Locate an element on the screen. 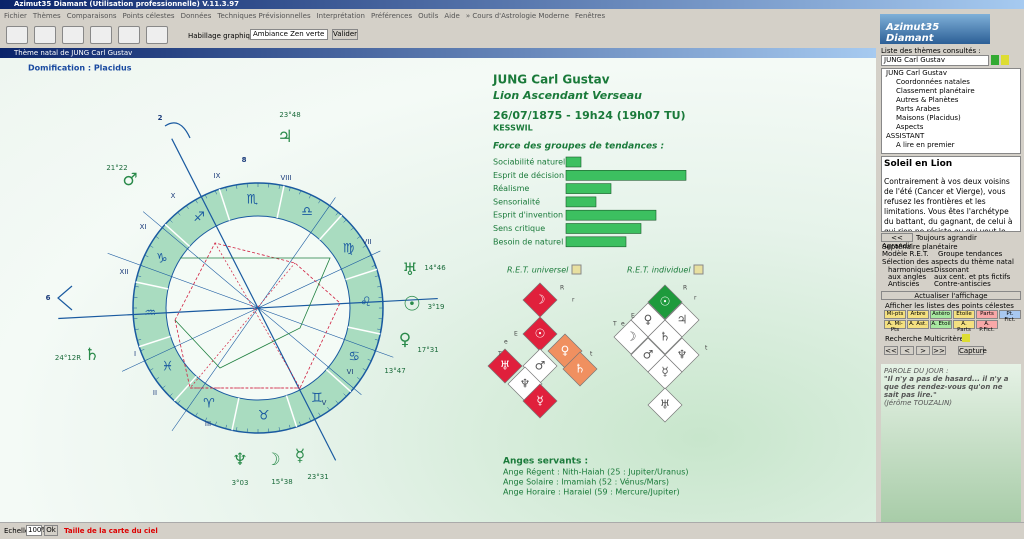 The image size is (1024, 539). menu-item: Fenêtres is located at coordinates (590, 16).